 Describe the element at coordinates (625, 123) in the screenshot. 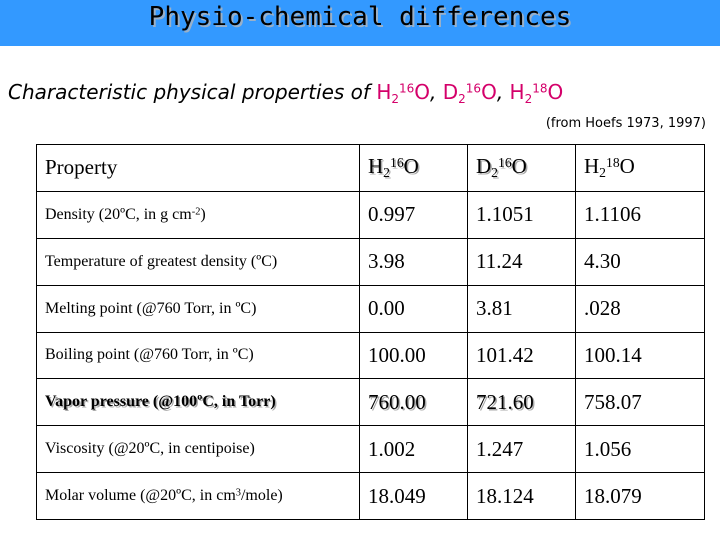

I see `source-citation: (from Hoefs 1973, 1997)` at that location.